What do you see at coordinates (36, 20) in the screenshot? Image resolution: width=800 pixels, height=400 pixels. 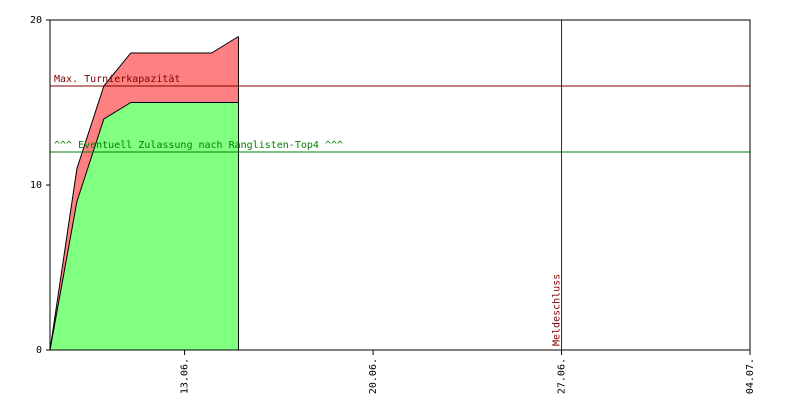 I see `y-tick-label: 20` at bounding box center [36, 20].